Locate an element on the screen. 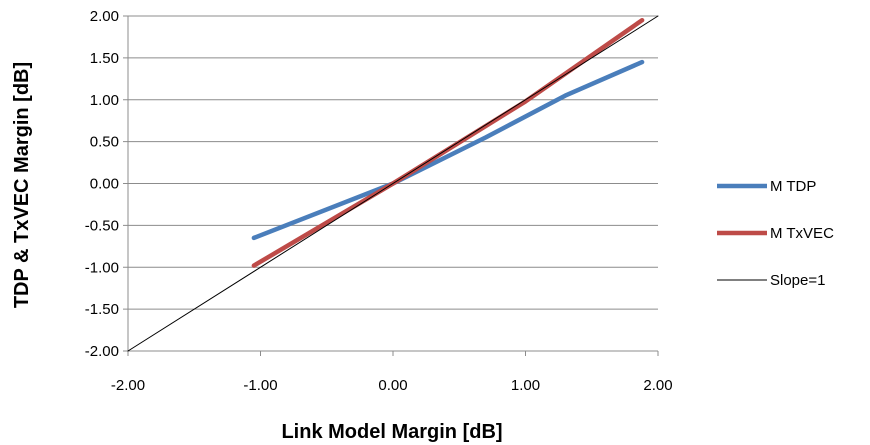 The width and height of the screenshot is (870, 445). y-tick-label: -1.00 is located at coordinates (102, 267).